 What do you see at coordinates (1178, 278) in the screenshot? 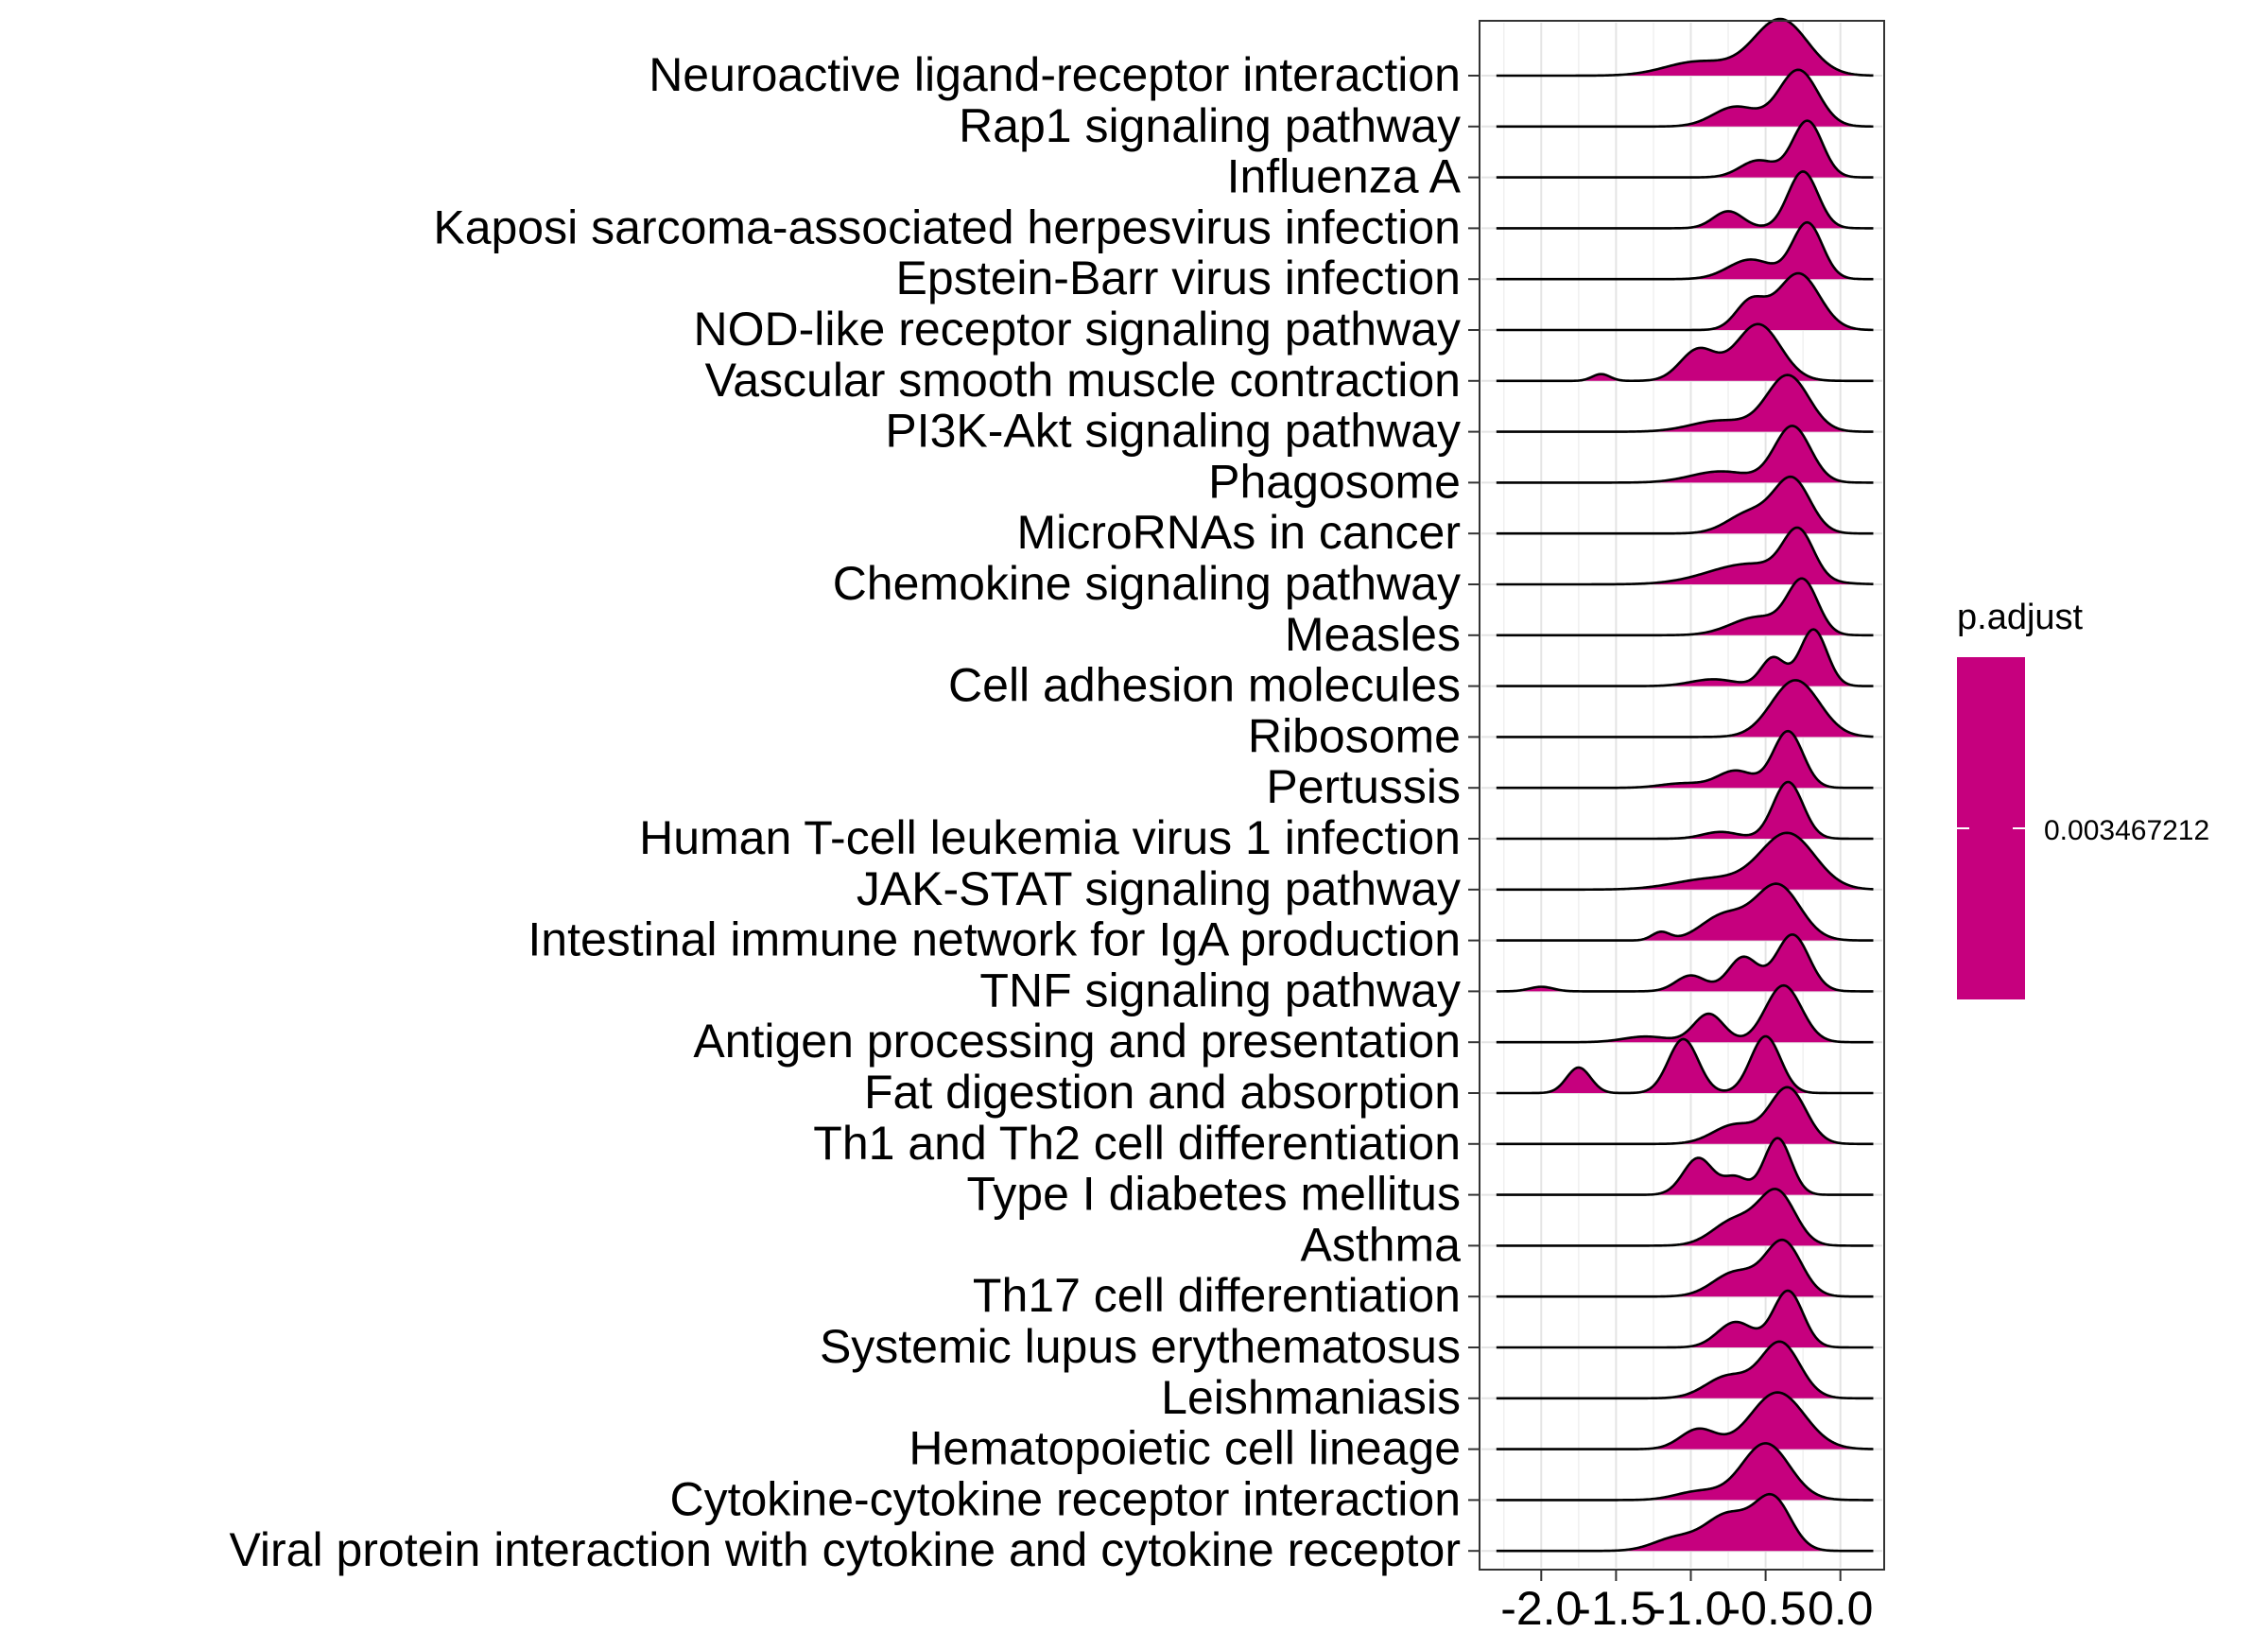
I see `y-tick-label: Epstein-Barr virus infection` at bounding box center [1178, 278].